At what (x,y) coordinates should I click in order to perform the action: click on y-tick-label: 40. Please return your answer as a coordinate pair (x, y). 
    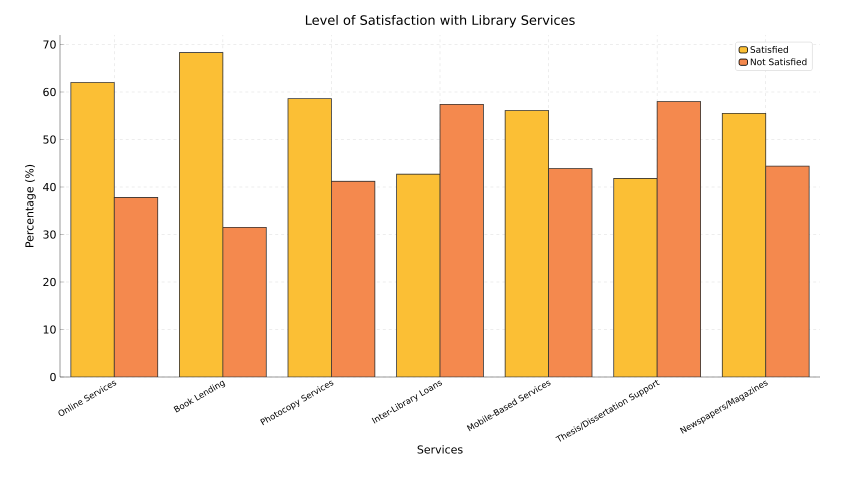
    Looking at the image, I should click on (49, 187).